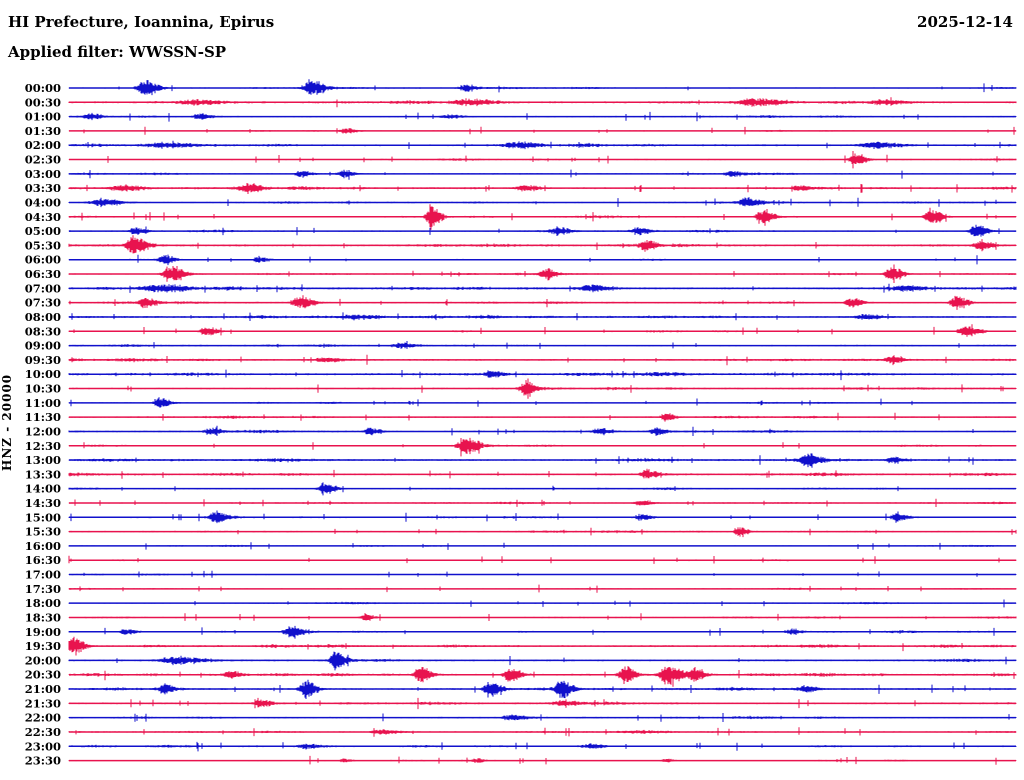 This screenshot has height=780, width=1024. I want to click on trace-time-label: 02:00, so click(43, 145).